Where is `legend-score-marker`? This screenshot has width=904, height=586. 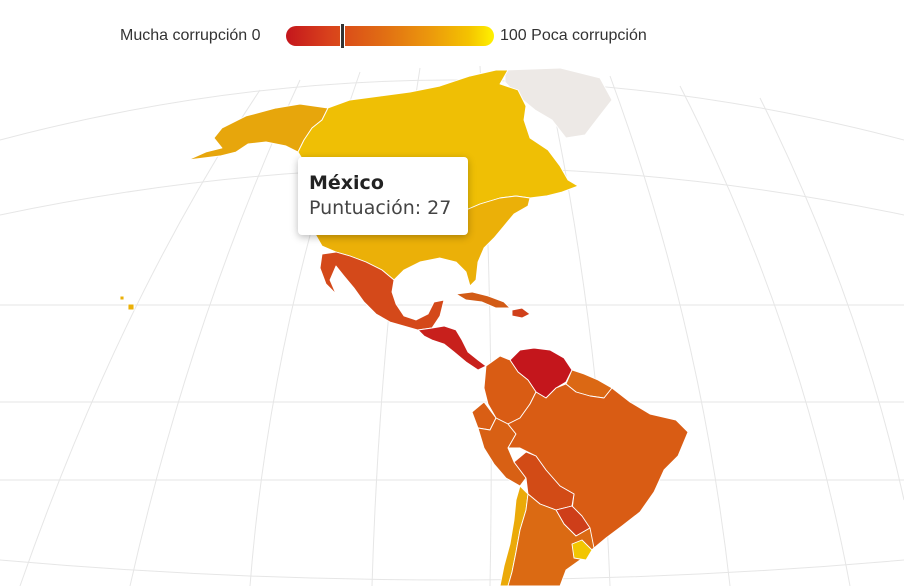 legend-score-marker is located at coordinates (343, 36).